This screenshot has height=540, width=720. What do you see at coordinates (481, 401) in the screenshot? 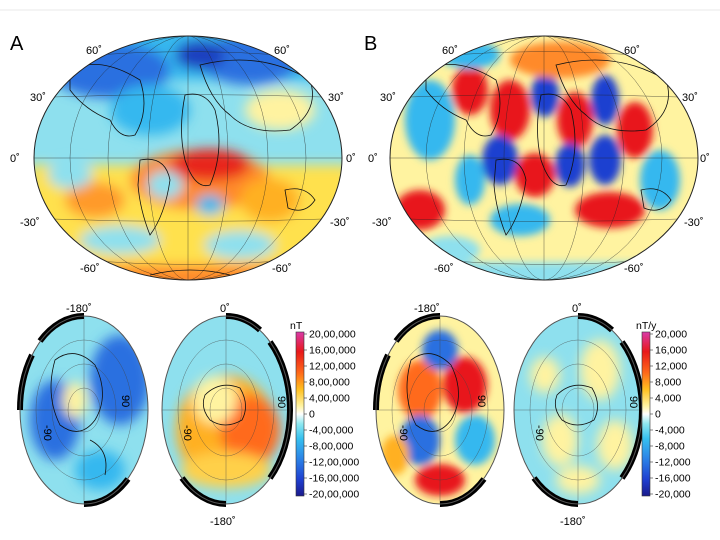
I see `polar-b-north-right-label: 90` at bounding box center [481, 401].